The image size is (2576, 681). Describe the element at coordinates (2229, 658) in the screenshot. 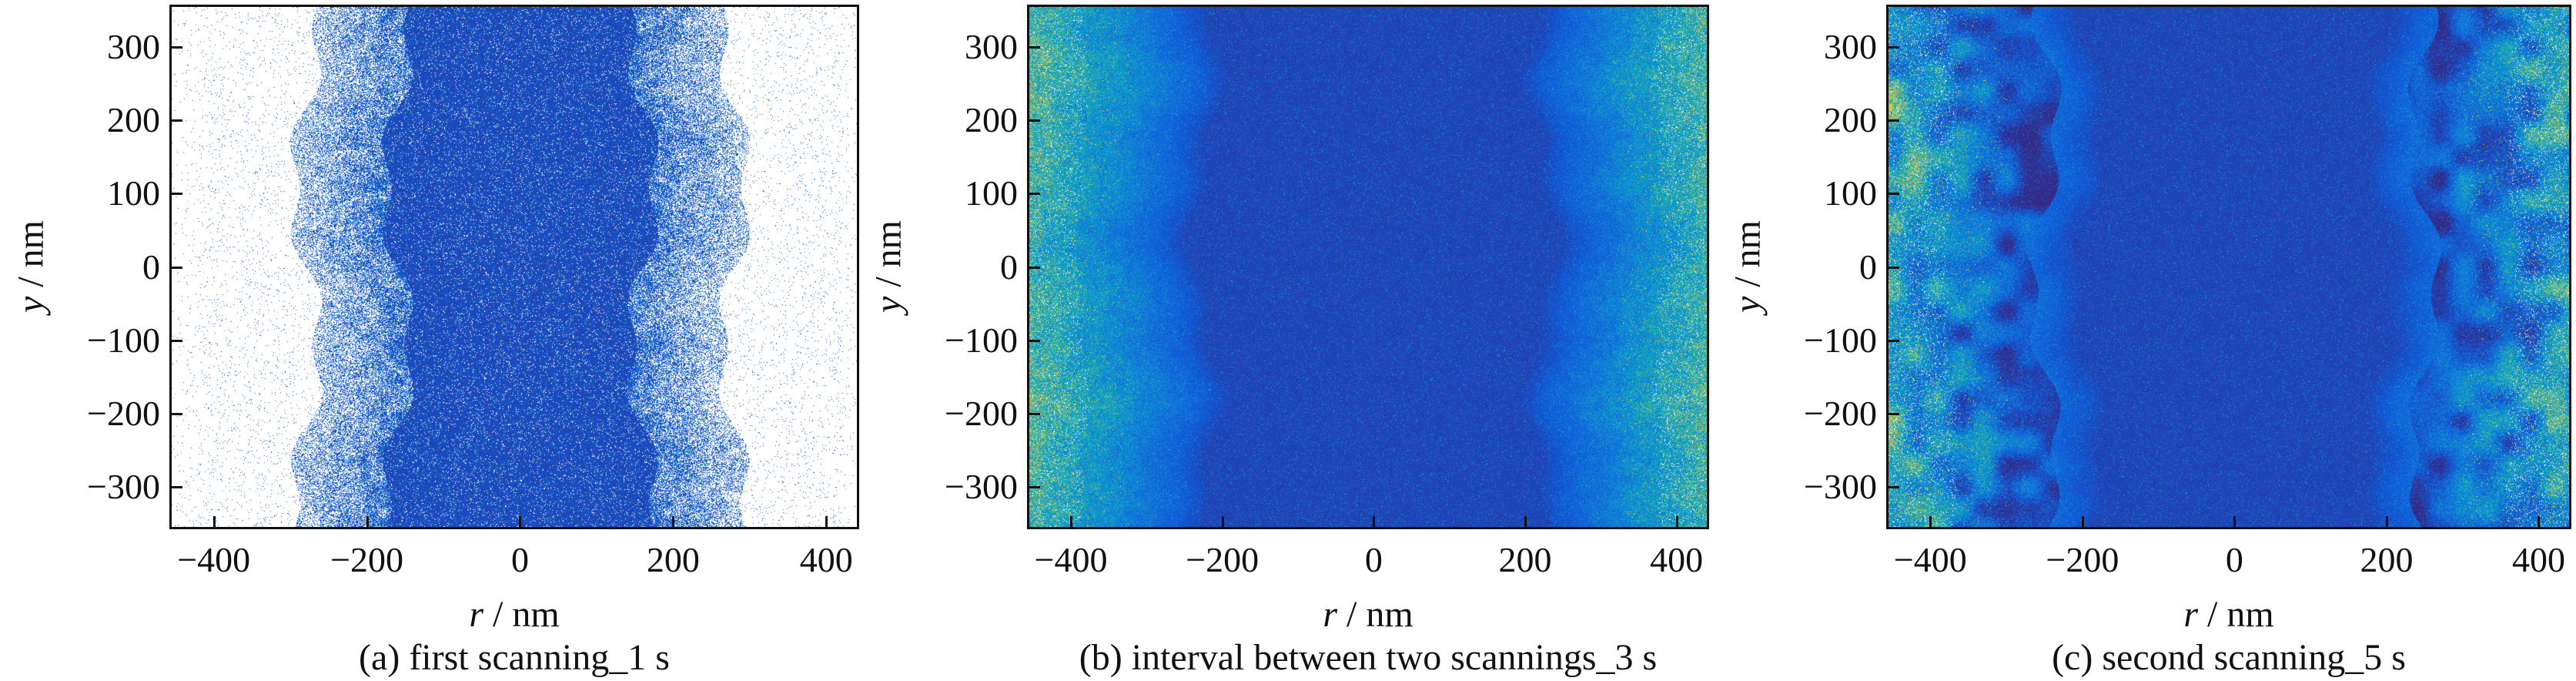

I see `panel-caption: (c) second scanning_5 s` at that location.